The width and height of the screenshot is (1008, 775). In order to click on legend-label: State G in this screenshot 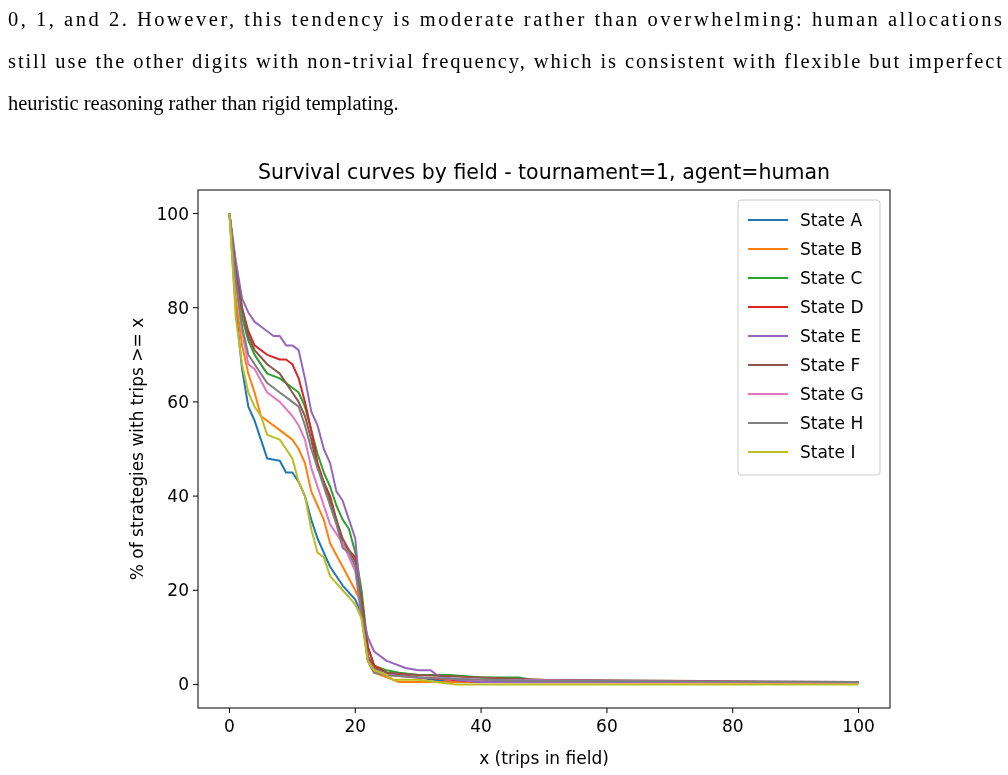, I will do `click(832, 394)`.